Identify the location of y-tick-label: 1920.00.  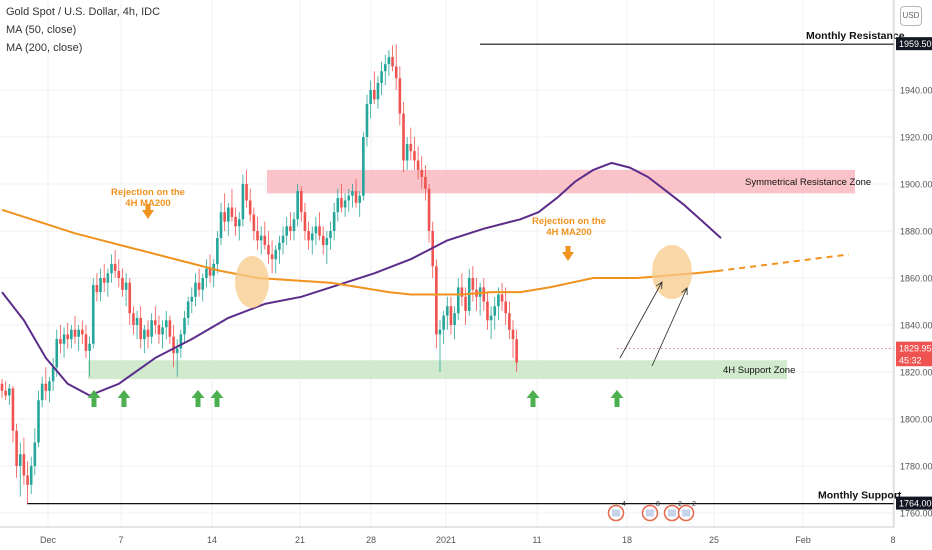
(916, 138).